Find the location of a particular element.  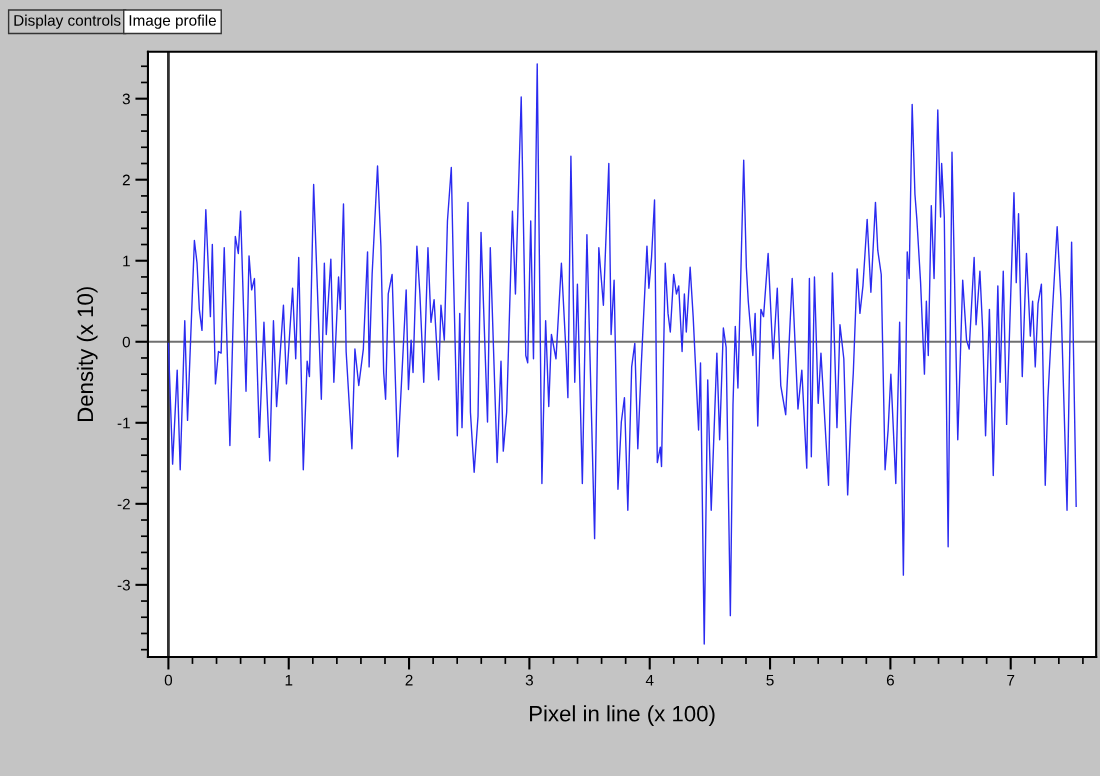

y-tick-label: 1 is located at coordinates (126, 261).